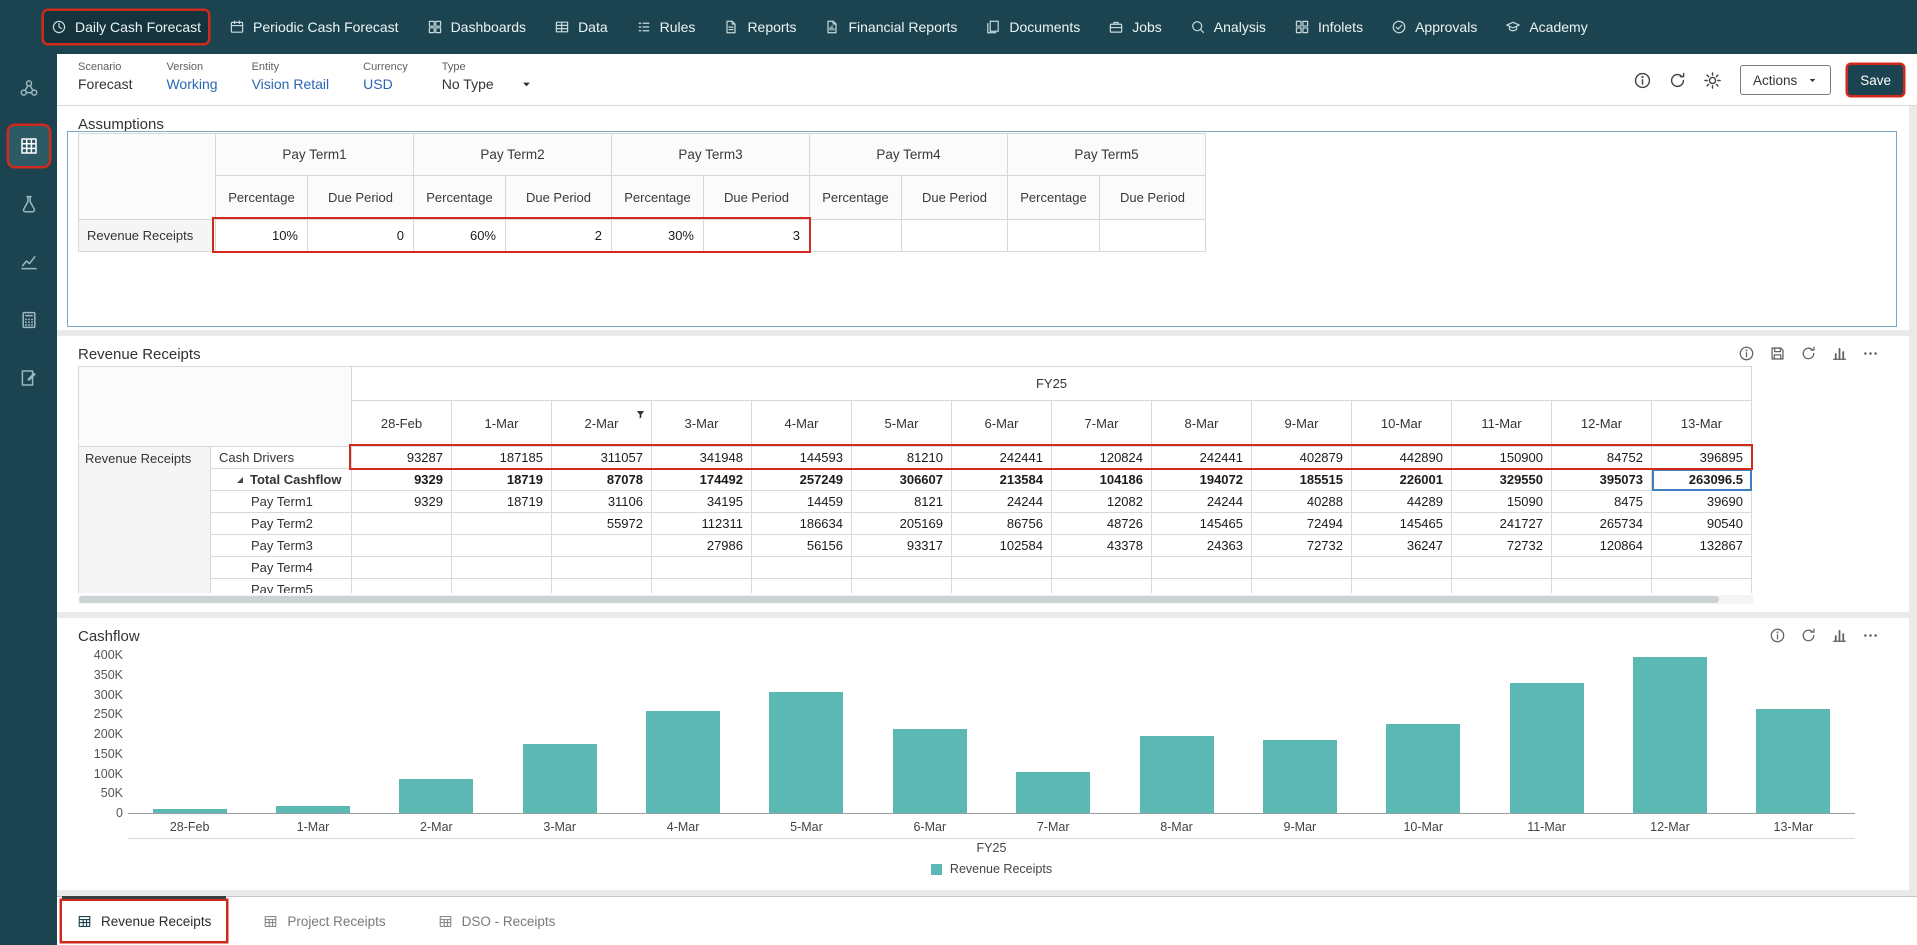  What do you see at coordinates (1701, 545) in the screenshot?
I see `cell-pay-term3-13-mar: 132867` at bounding box center [1701, 545].